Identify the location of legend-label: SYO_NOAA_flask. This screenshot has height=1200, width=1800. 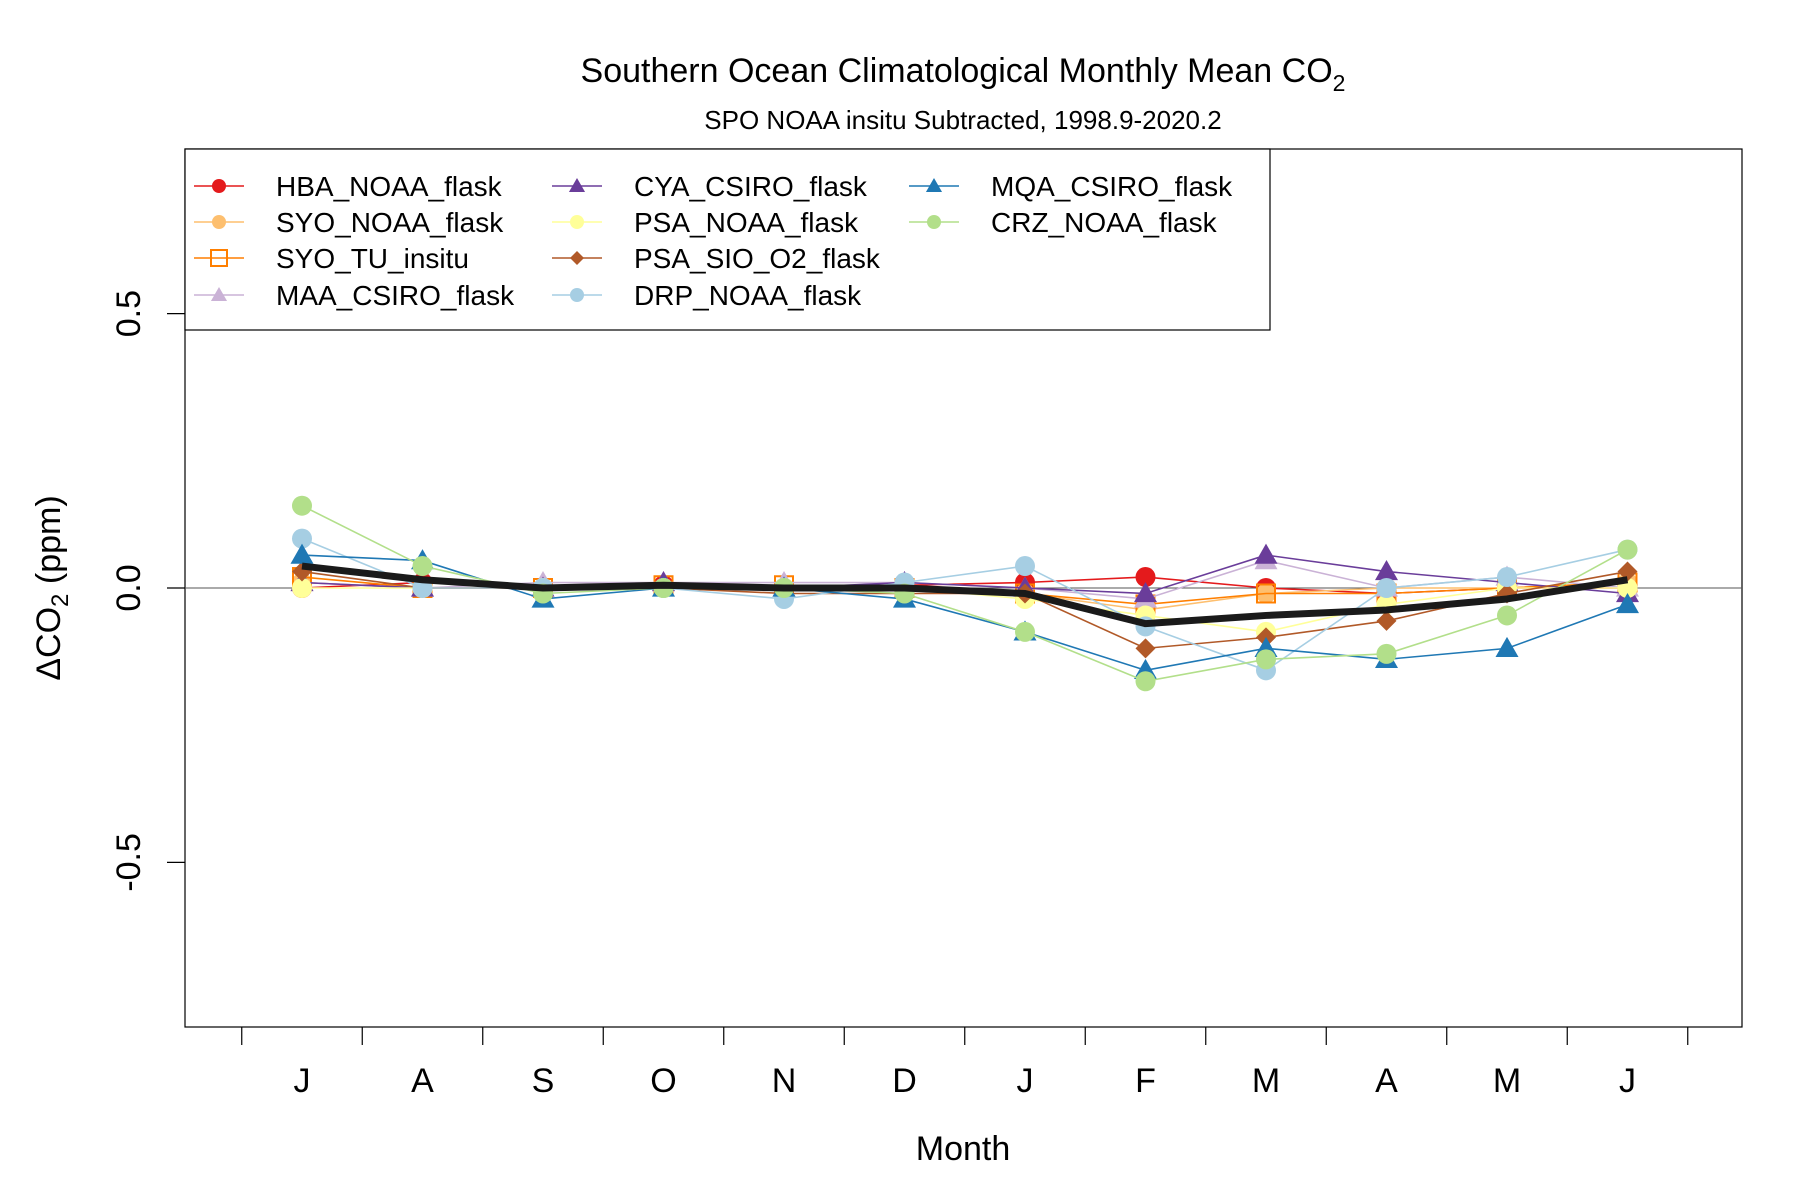
(390, 222).